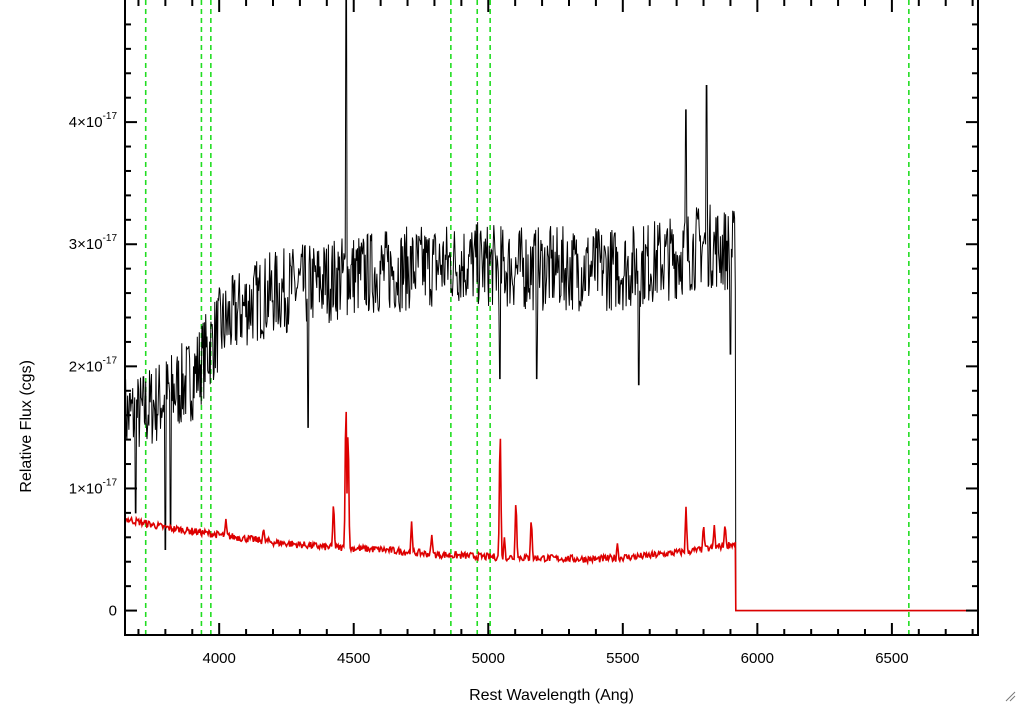 This screenshot has height=706, width=1020. Describe the element at coordinates (891, 658) in the screenshot. I see `x-tick-label: 6500` at that location.